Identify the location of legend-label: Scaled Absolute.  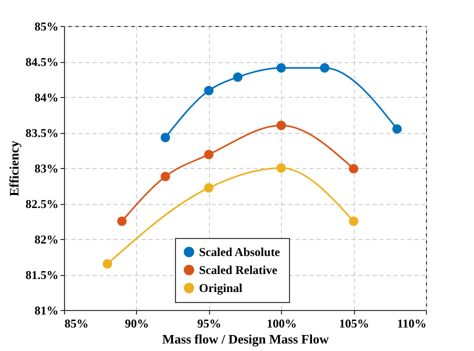
(240, 252).